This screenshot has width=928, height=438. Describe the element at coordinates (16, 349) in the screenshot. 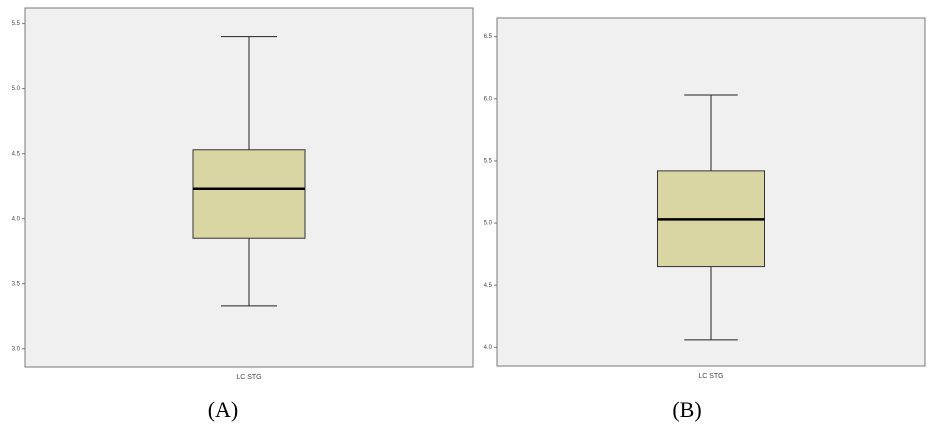

I see `y-tick-label: 3.0` at that location.